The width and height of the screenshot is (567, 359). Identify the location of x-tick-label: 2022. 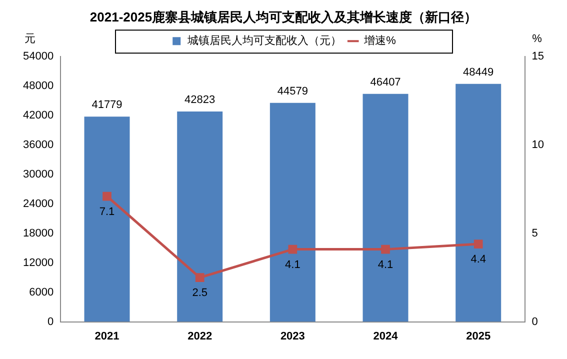
(200, 336).